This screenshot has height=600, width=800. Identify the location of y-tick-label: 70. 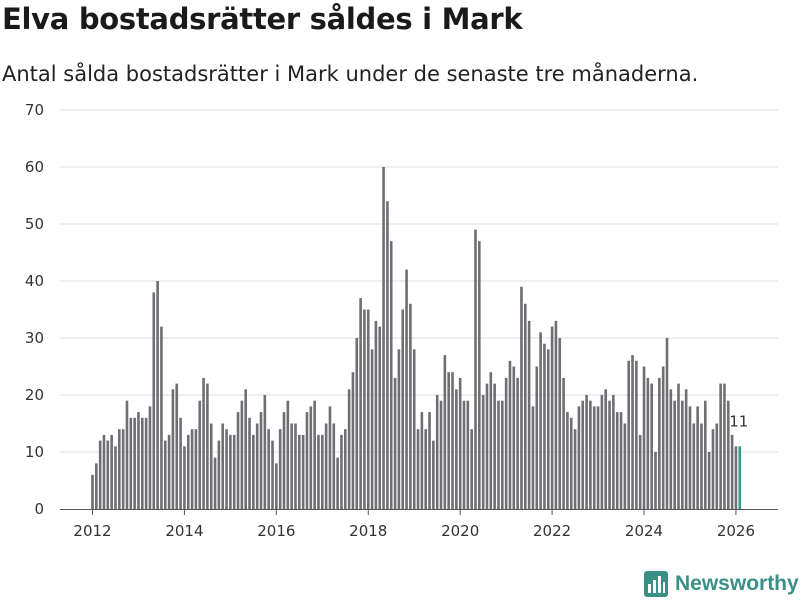
(34, 110).